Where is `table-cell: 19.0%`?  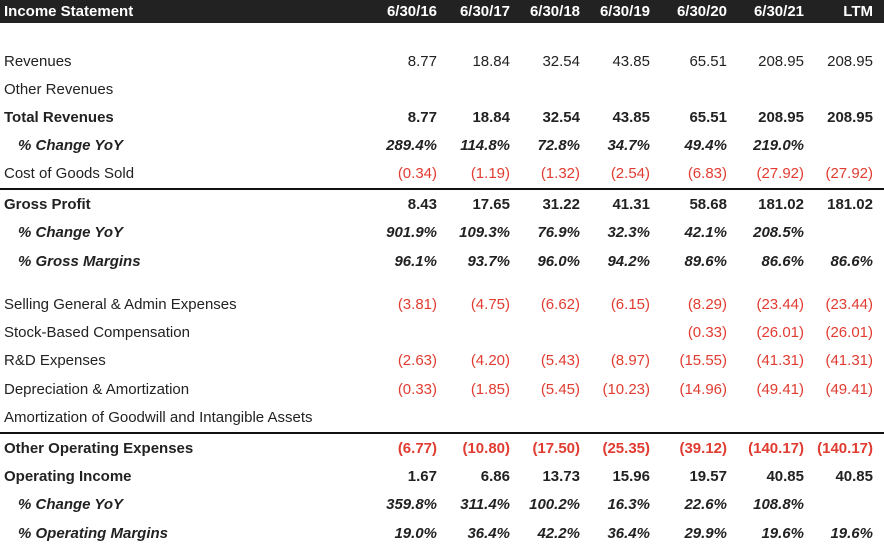
table-cell: 19.0% is located at coordinates (415, 533).